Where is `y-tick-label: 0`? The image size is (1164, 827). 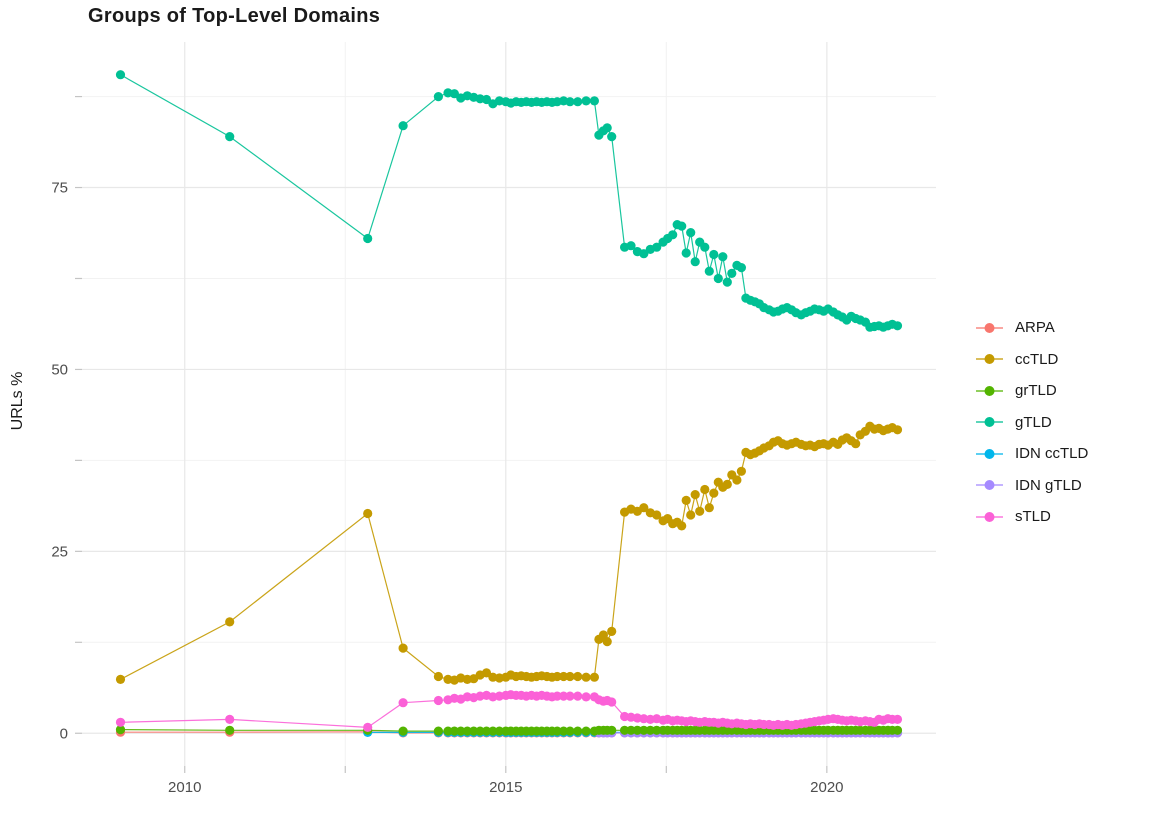 y-tick-label: 0 is located at coordinates (64, 733).